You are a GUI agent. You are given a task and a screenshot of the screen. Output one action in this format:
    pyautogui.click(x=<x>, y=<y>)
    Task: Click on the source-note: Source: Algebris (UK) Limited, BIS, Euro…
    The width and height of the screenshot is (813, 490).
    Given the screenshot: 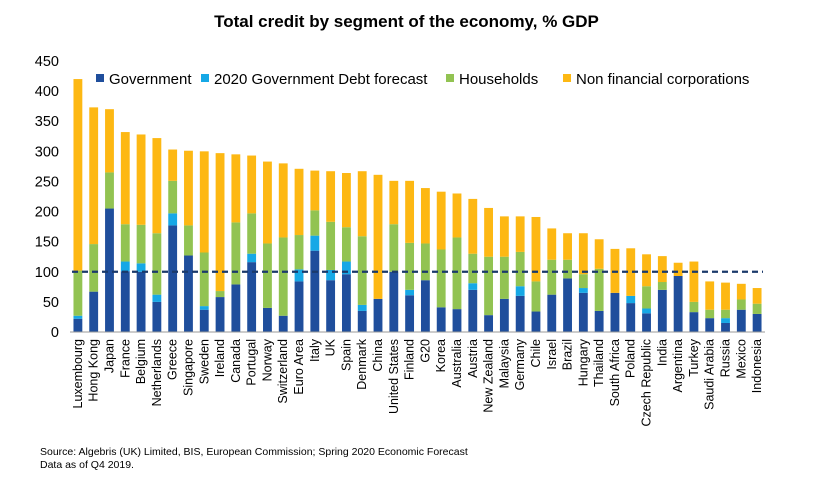 What is the action you would take?
    pyautogui.click(x=254, y=459)
    